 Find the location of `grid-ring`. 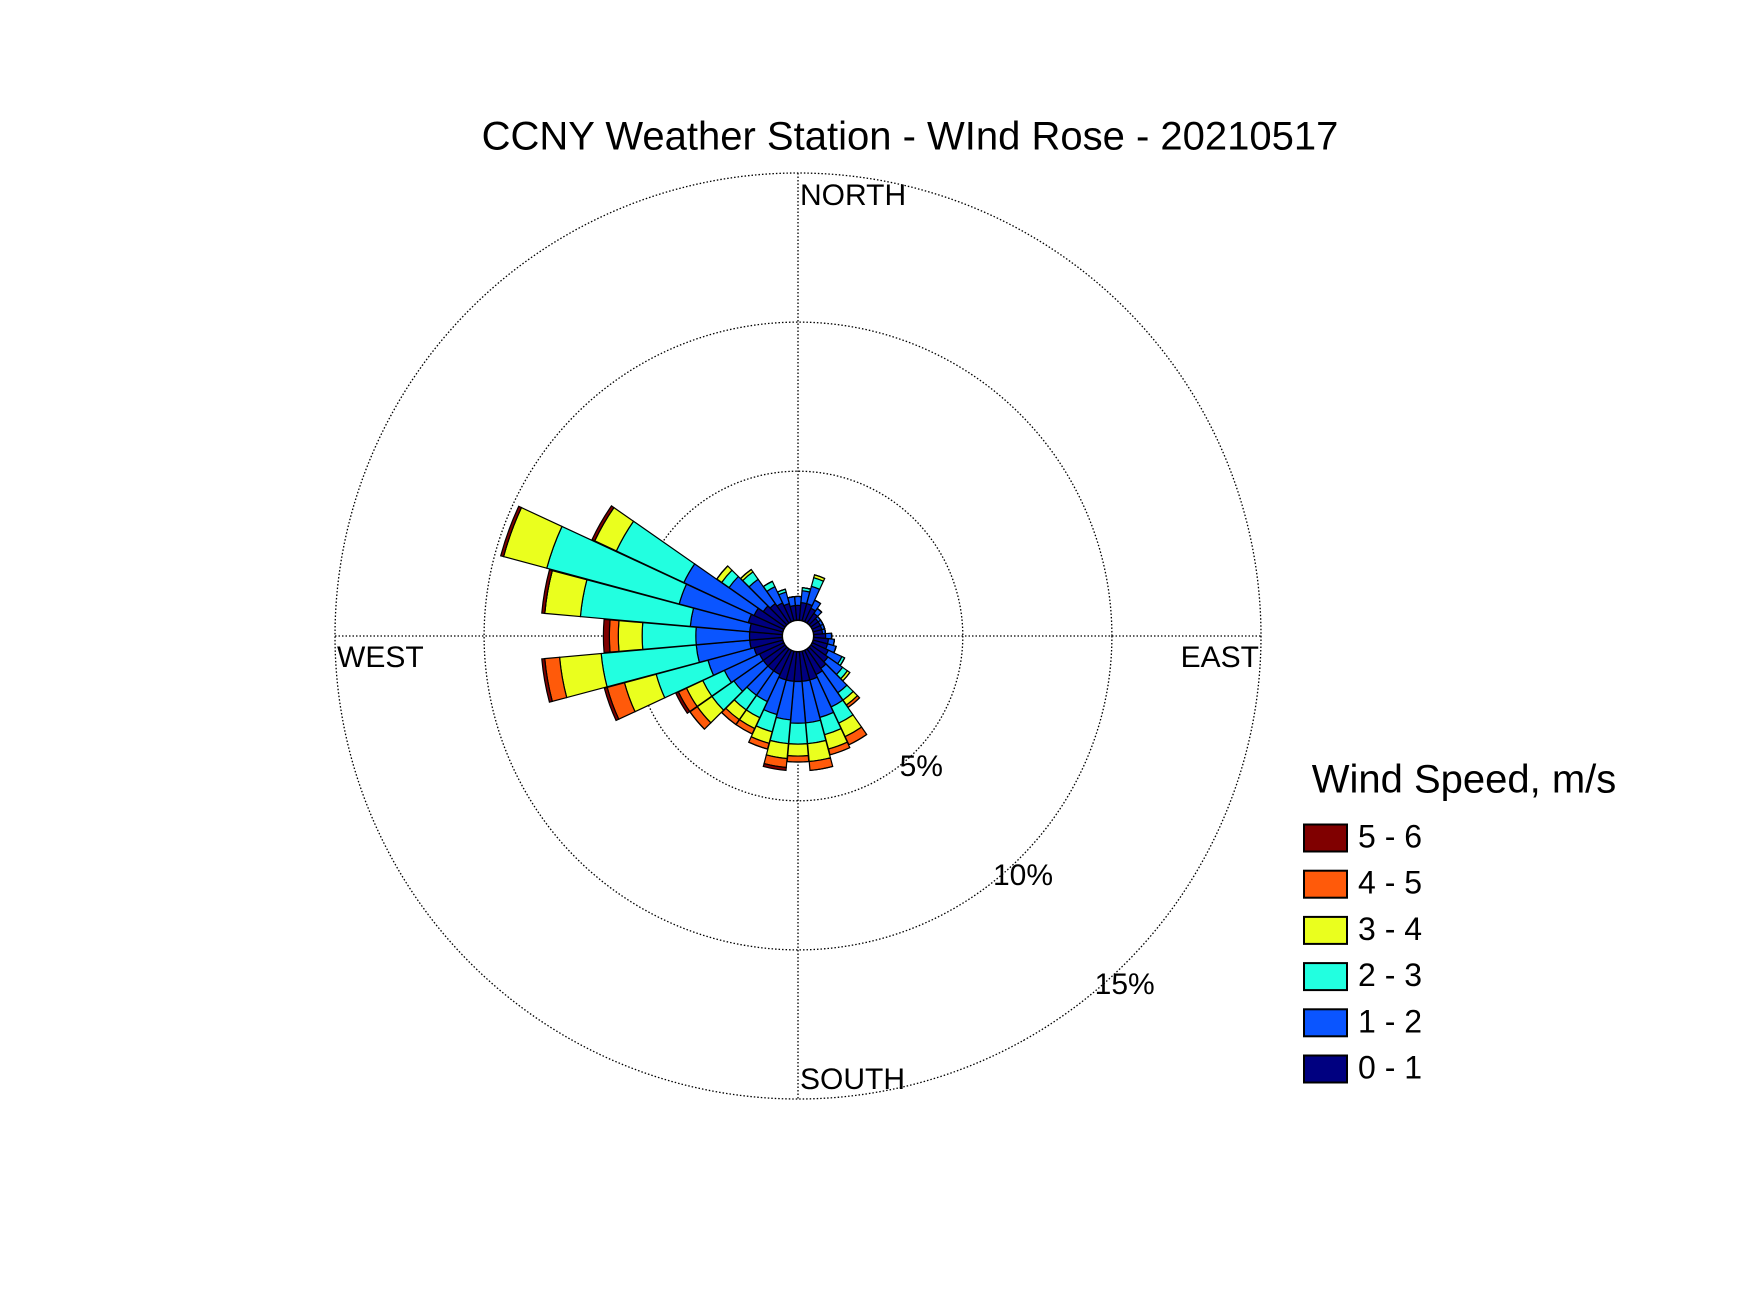

grid-ring is located at coordinates (798, 636).